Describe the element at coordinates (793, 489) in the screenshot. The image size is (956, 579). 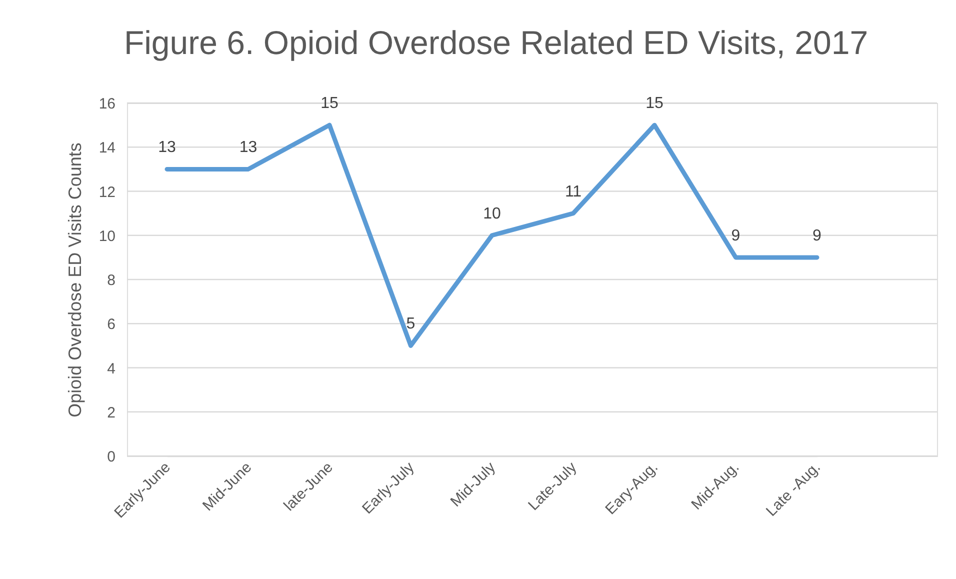
I see `x-tick-label: Late -Aug.` at that location.